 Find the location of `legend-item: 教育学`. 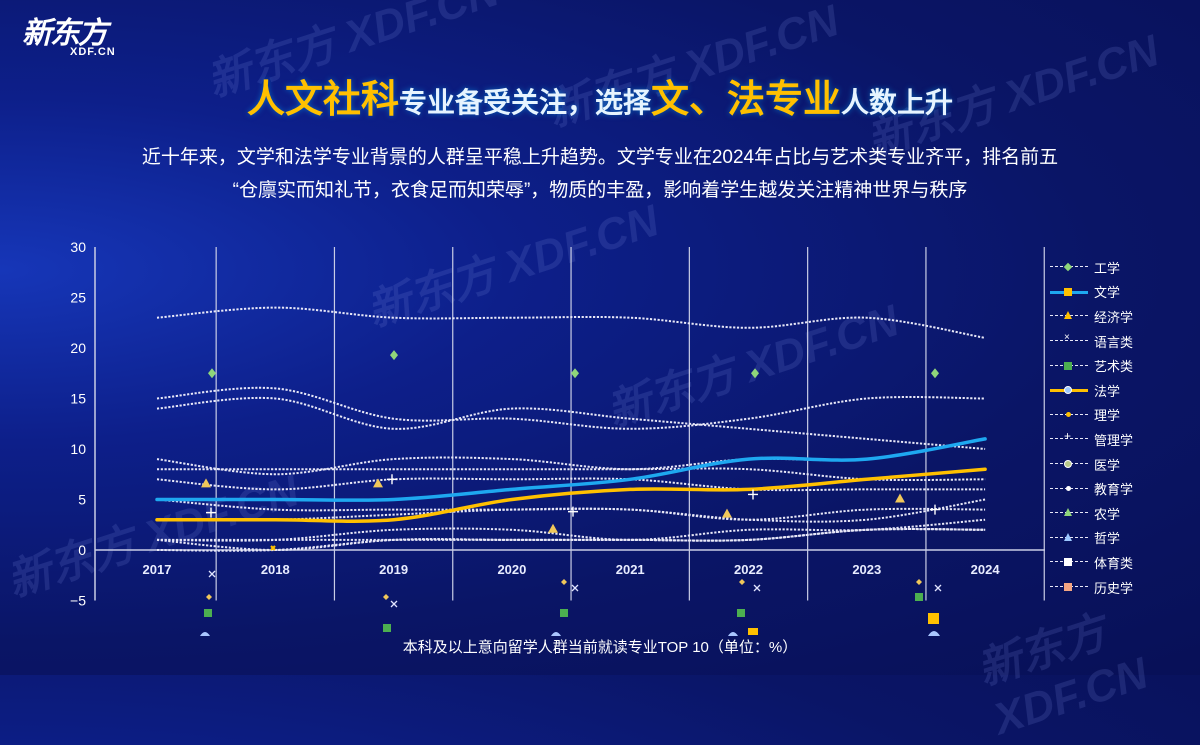

legend-item: 教育学 is located at coordinates (1125, 488).